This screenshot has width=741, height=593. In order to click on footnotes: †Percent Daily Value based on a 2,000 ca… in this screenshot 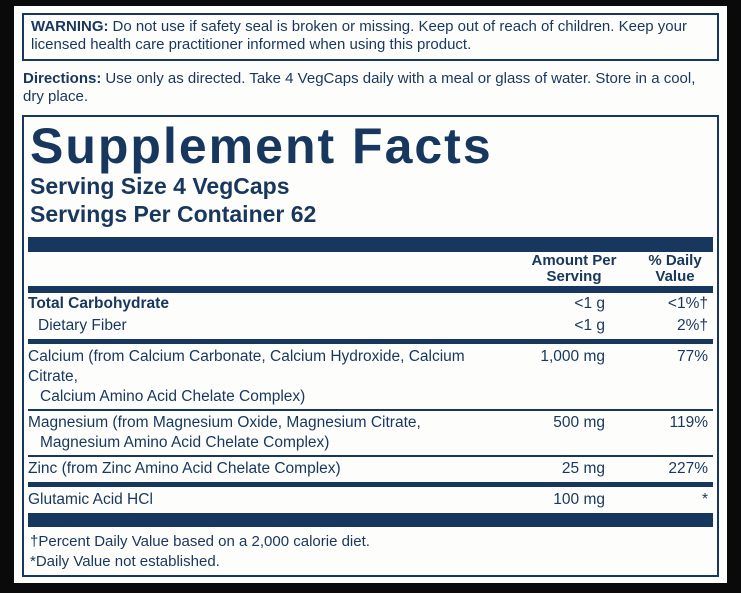, I will do `click(371, 552)`.